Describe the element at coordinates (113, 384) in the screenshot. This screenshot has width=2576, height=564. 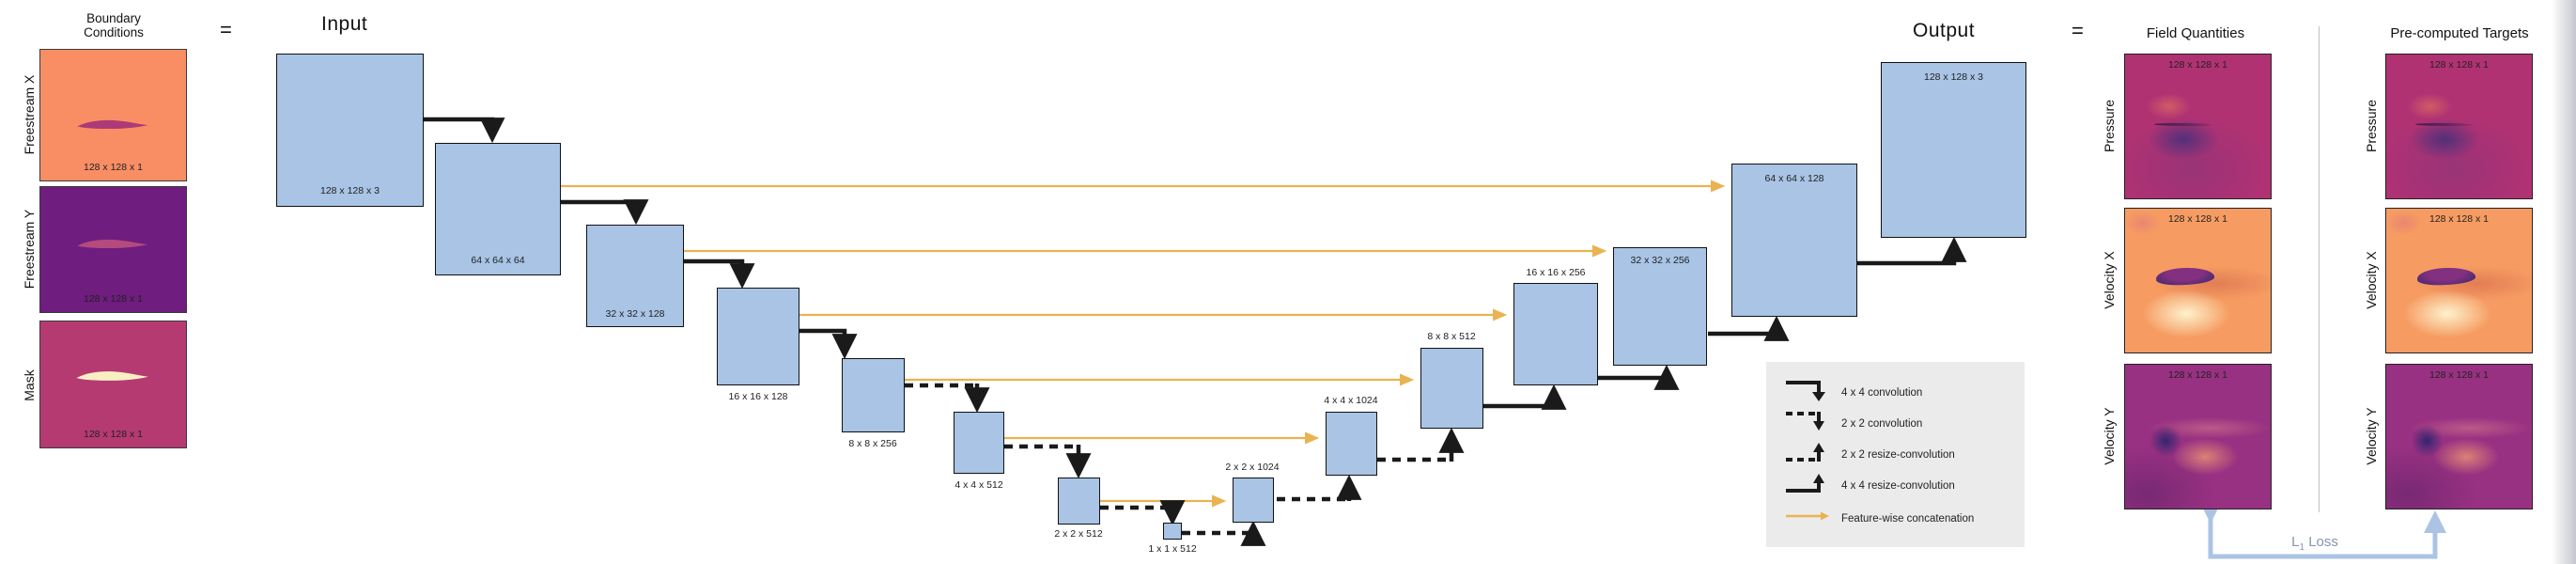
I see `mask-panel: 128 x 128 x 1` at that location.